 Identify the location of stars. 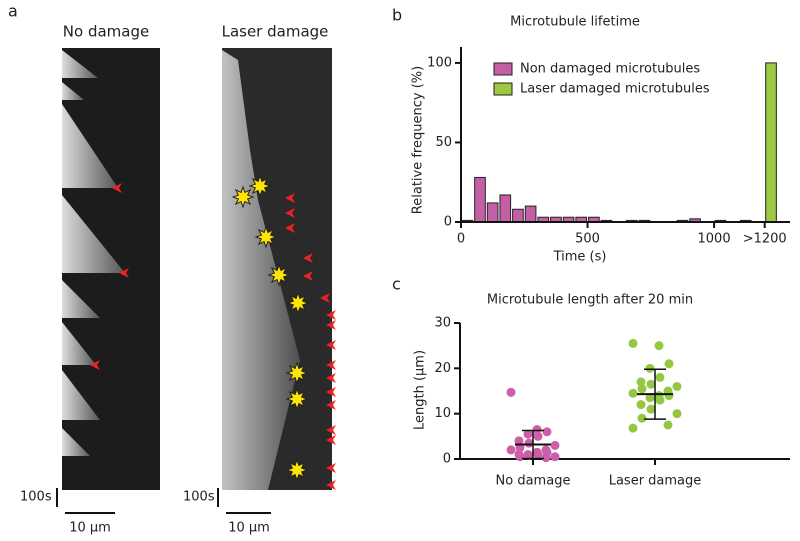
(270, 328).